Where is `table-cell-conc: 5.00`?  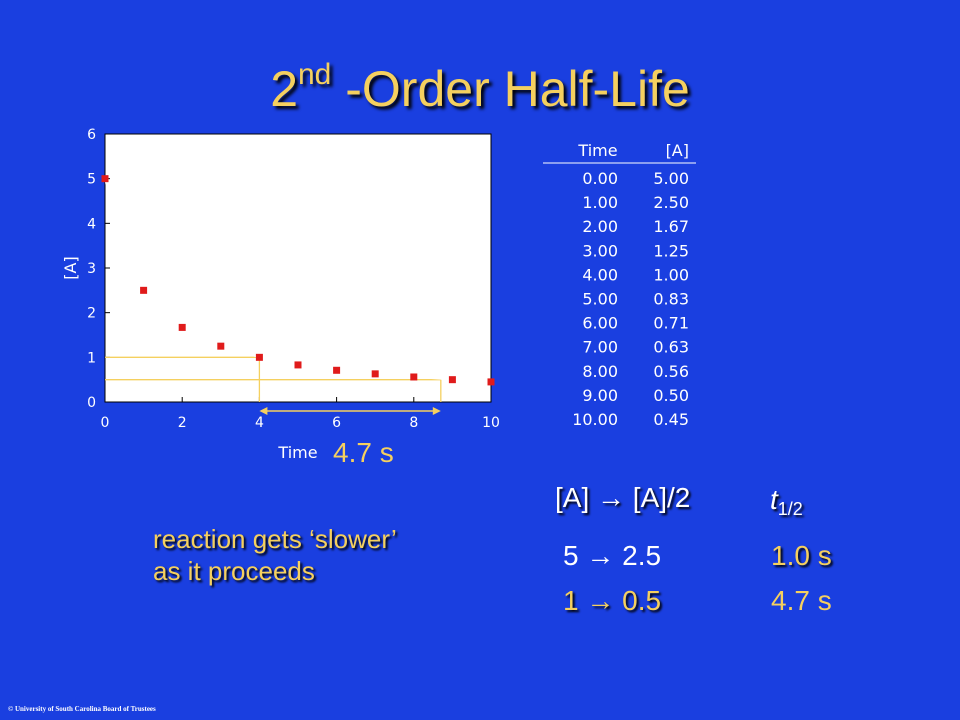
table-cell-conc: 5.00 is located at coordinates (671, 178).